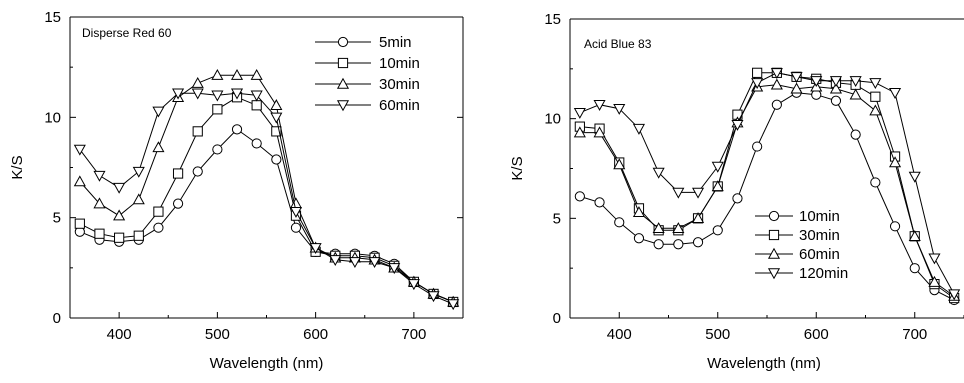 This screenshot has height=383, width=964. What do you see at coordinates (127, 33) in the screenshot?
I see `dye-annotation: Disperse Red 60` at bounding box center [127, 33].